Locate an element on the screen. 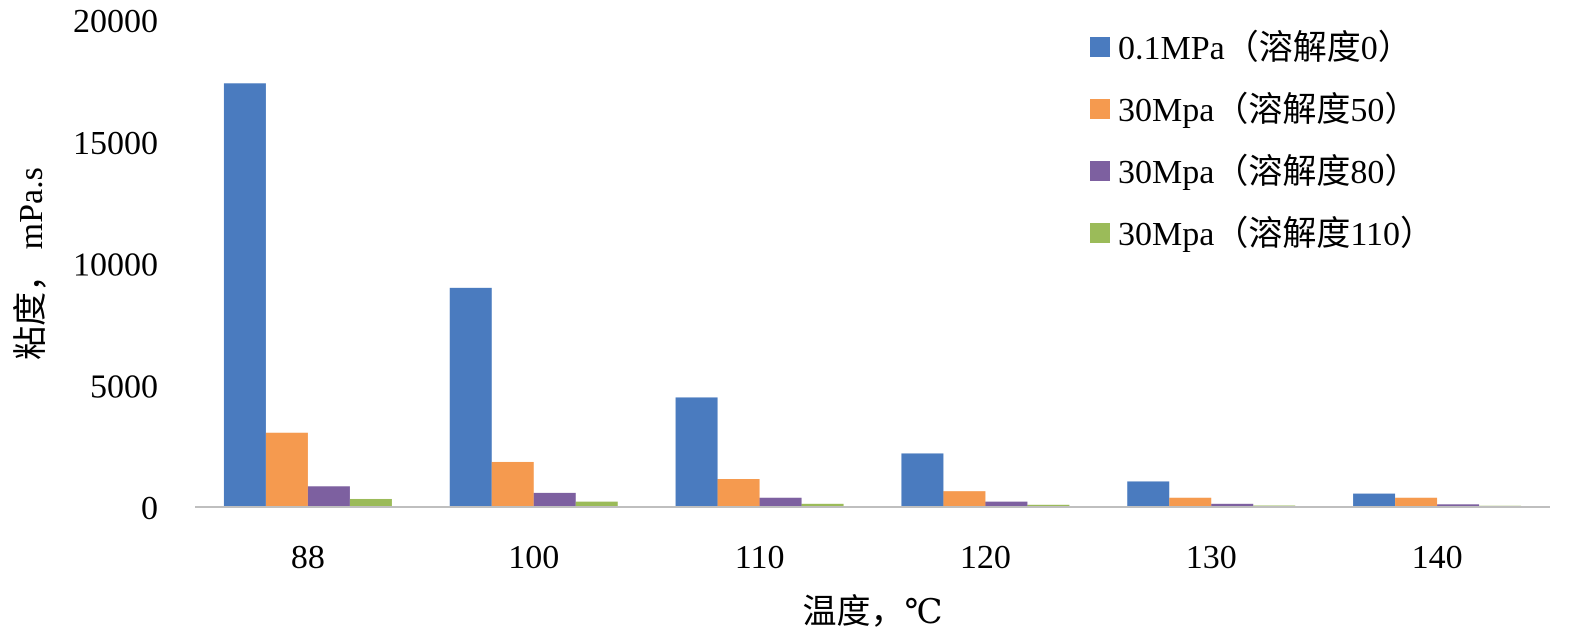 The width and height of the screenshot is (1585, 638). legend-label: 0.1MPa（溶解度0） is located at coordinates (1265, 48).